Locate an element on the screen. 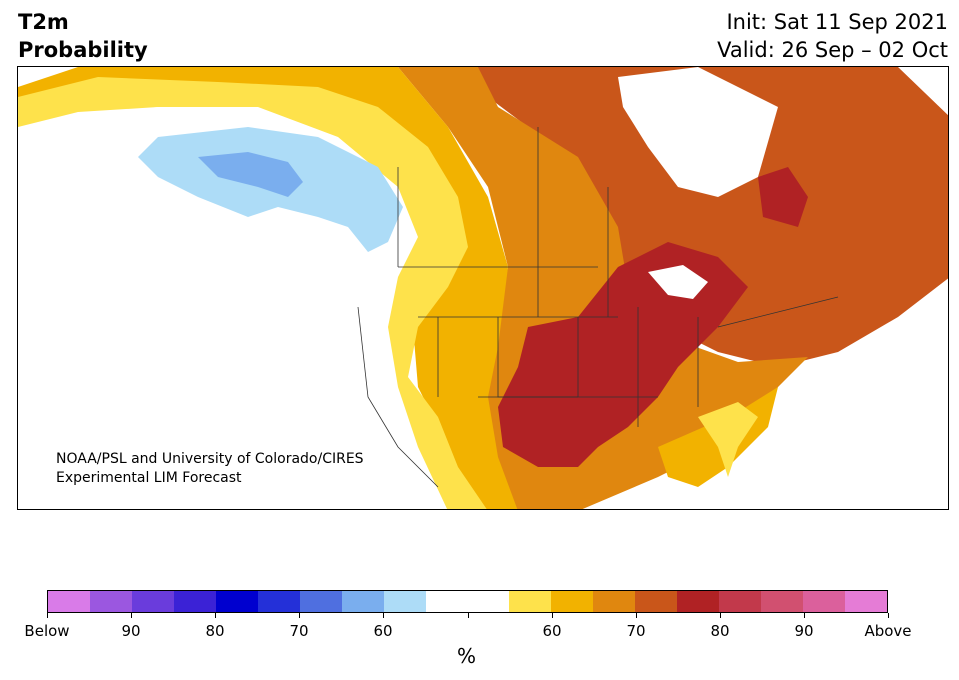 This screenshot has width=959, height=680. init-date: Init: Sat 11 Sep 2021 is located at coordinates (837, 22).